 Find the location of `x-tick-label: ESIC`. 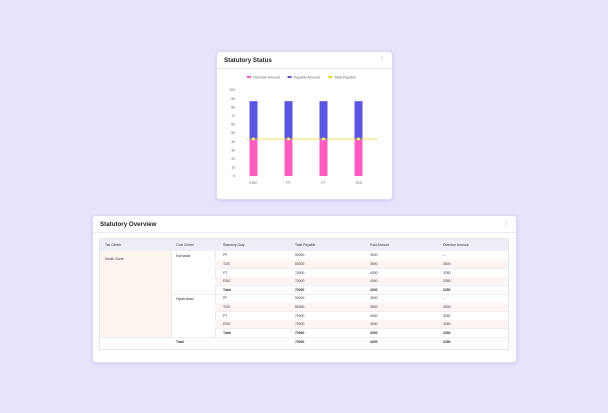

x-tick-label: ESIC is located at coordinates (254, 183).